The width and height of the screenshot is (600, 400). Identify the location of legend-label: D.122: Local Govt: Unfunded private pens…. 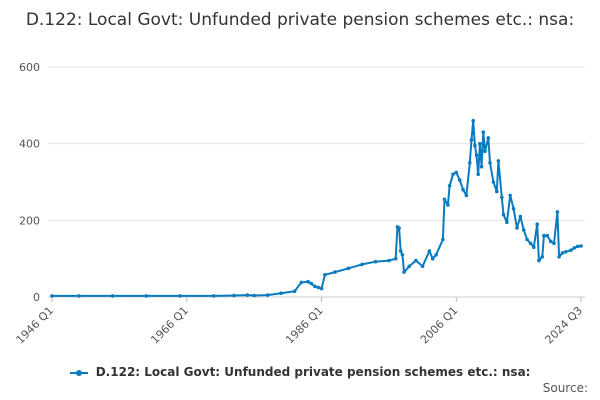
(313, 372).